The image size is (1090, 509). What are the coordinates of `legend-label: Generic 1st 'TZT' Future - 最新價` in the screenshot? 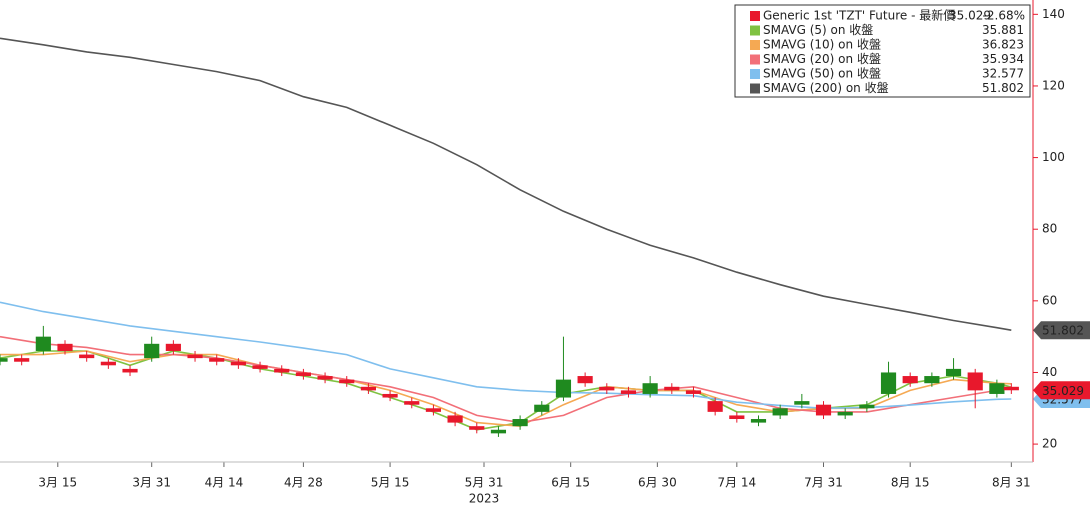 It's located at (859, 15).